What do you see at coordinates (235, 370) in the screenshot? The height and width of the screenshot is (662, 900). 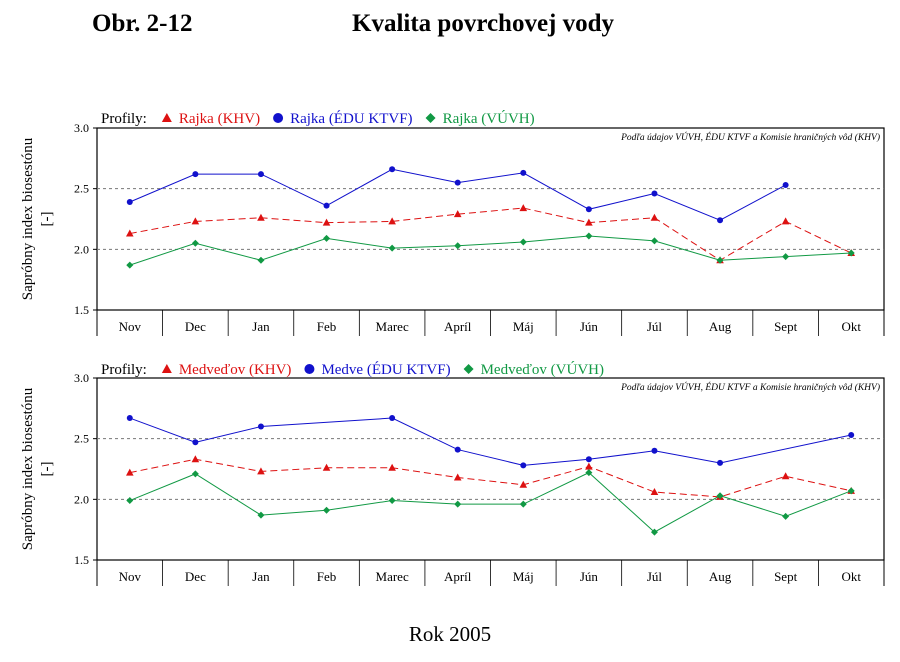 I see `legend-entry-khv: Medveďov (KHV)` at bounding box center [235, 370].